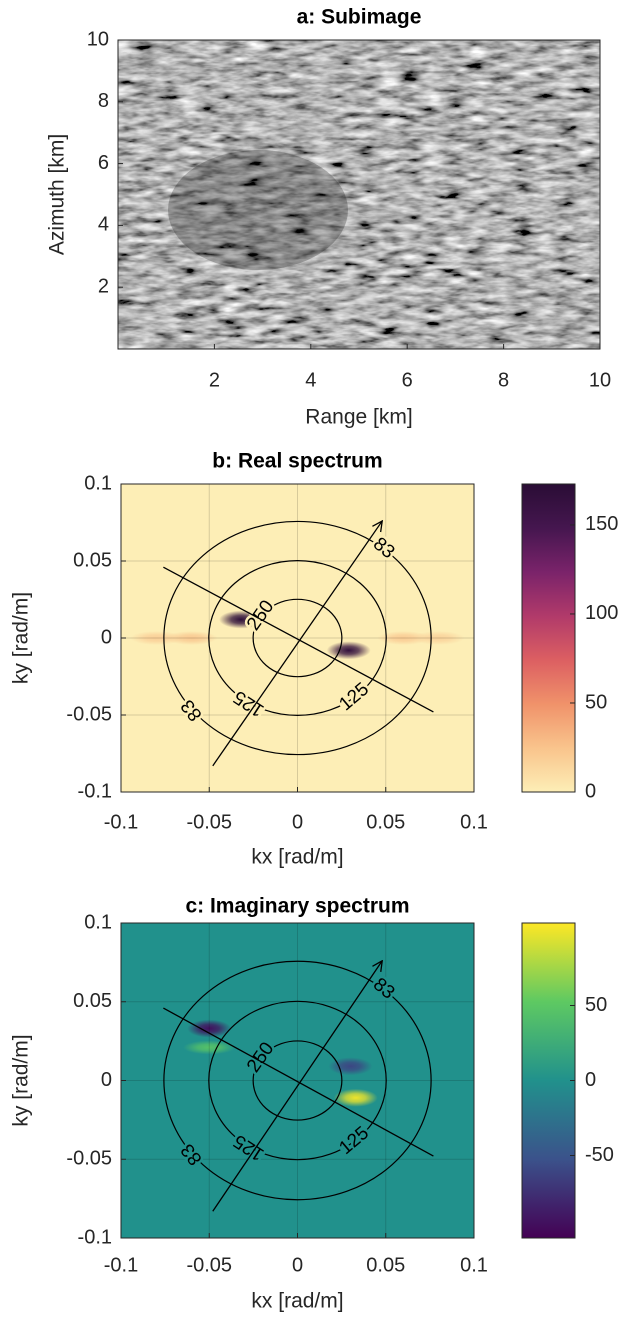 Image resolution: width=624 pixels, height=1317 pixels. Describe the element at coordinates (407, 380) in the screenshot. I see `x-tick-label: 6` at that location.